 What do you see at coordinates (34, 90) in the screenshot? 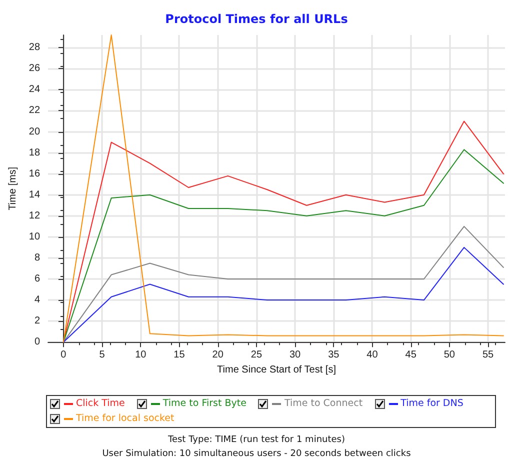
I see `y-tick-label: 24` at bounding box center [34, 90].